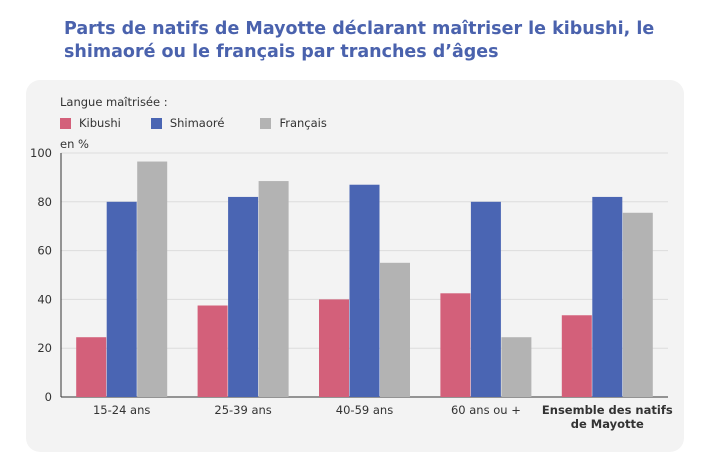 The height and width of the screenshot is (452, 712). Describe the element at coordinates (197, 123) in the screenshot. I see `legend-label-shimaore: Shimaoré` at that location.